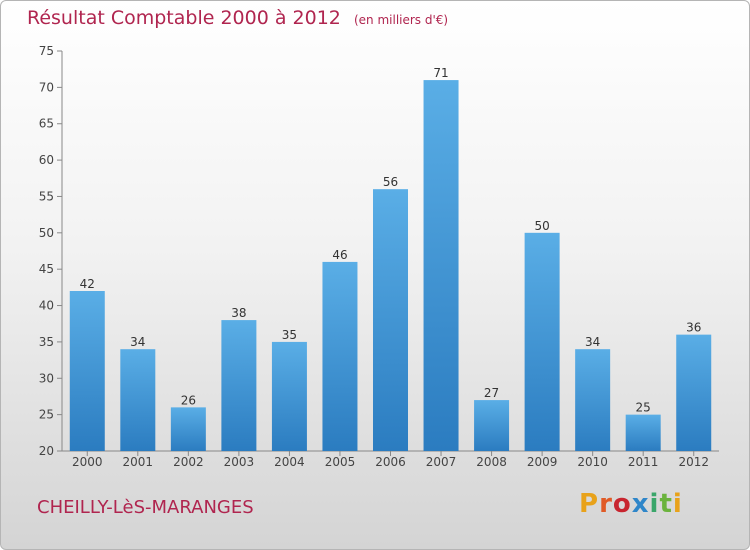  I want to click on data-label-2000: 42, so click(87, 284).